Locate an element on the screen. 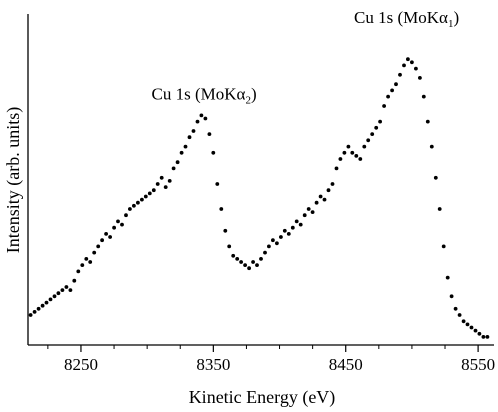 The height and width of the screenshot is (412, 498). peak-annotations: Cu 1s (MoKα2) Cu 1s (MoKα1) is located at coordinates (306, 57).